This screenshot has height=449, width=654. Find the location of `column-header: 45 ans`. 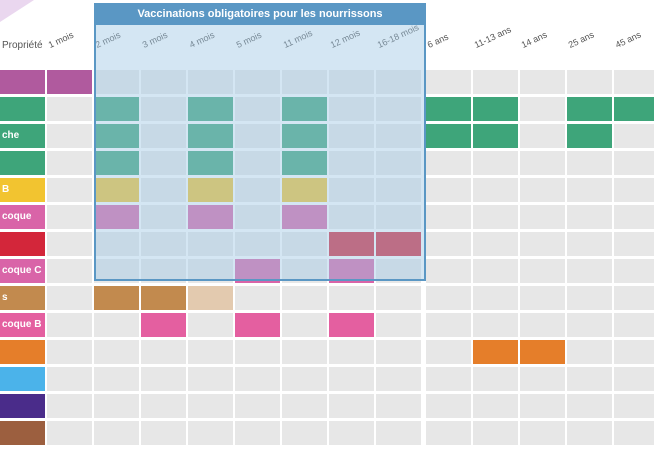

column-header: 45 ans is located at coordinates (628, 39).